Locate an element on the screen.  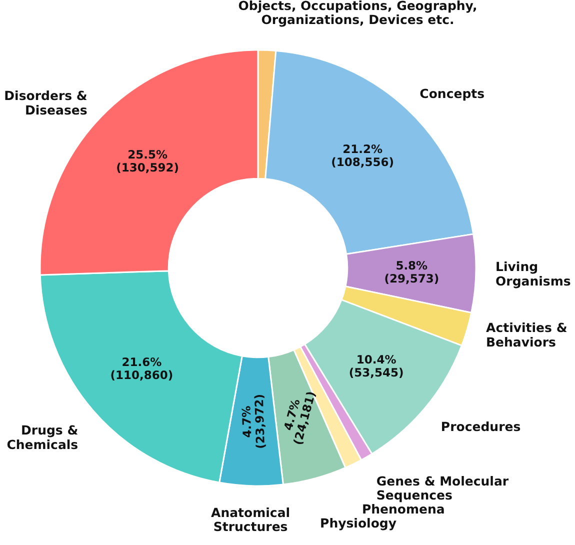
data-label: 5.8% (29,573) is located at coordinates (412, 272).